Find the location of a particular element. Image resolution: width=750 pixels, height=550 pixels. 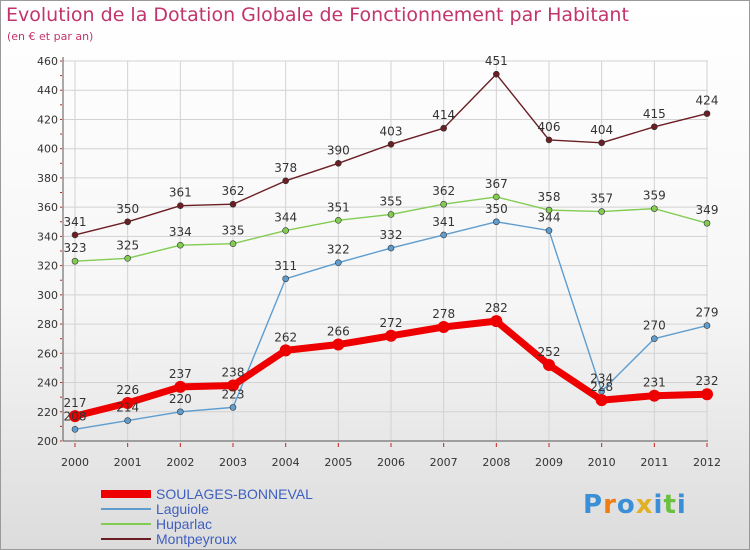

data-label: 332 is located at coordinates (391, 235).